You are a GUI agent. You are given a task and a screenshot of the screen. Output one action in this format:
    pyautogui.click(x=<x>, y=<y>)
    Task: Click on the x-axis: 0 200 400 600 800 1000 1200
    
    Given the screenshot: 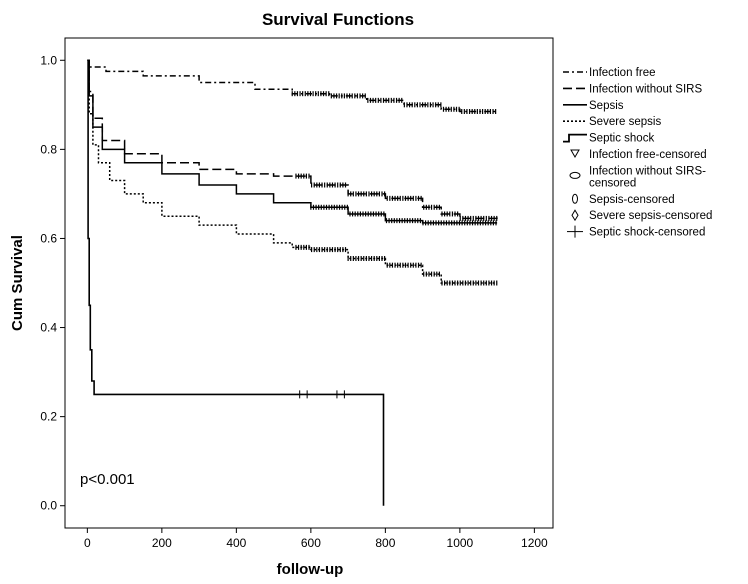 What is the action you would take?
    pyautogui.click(x=316, y=539)
    